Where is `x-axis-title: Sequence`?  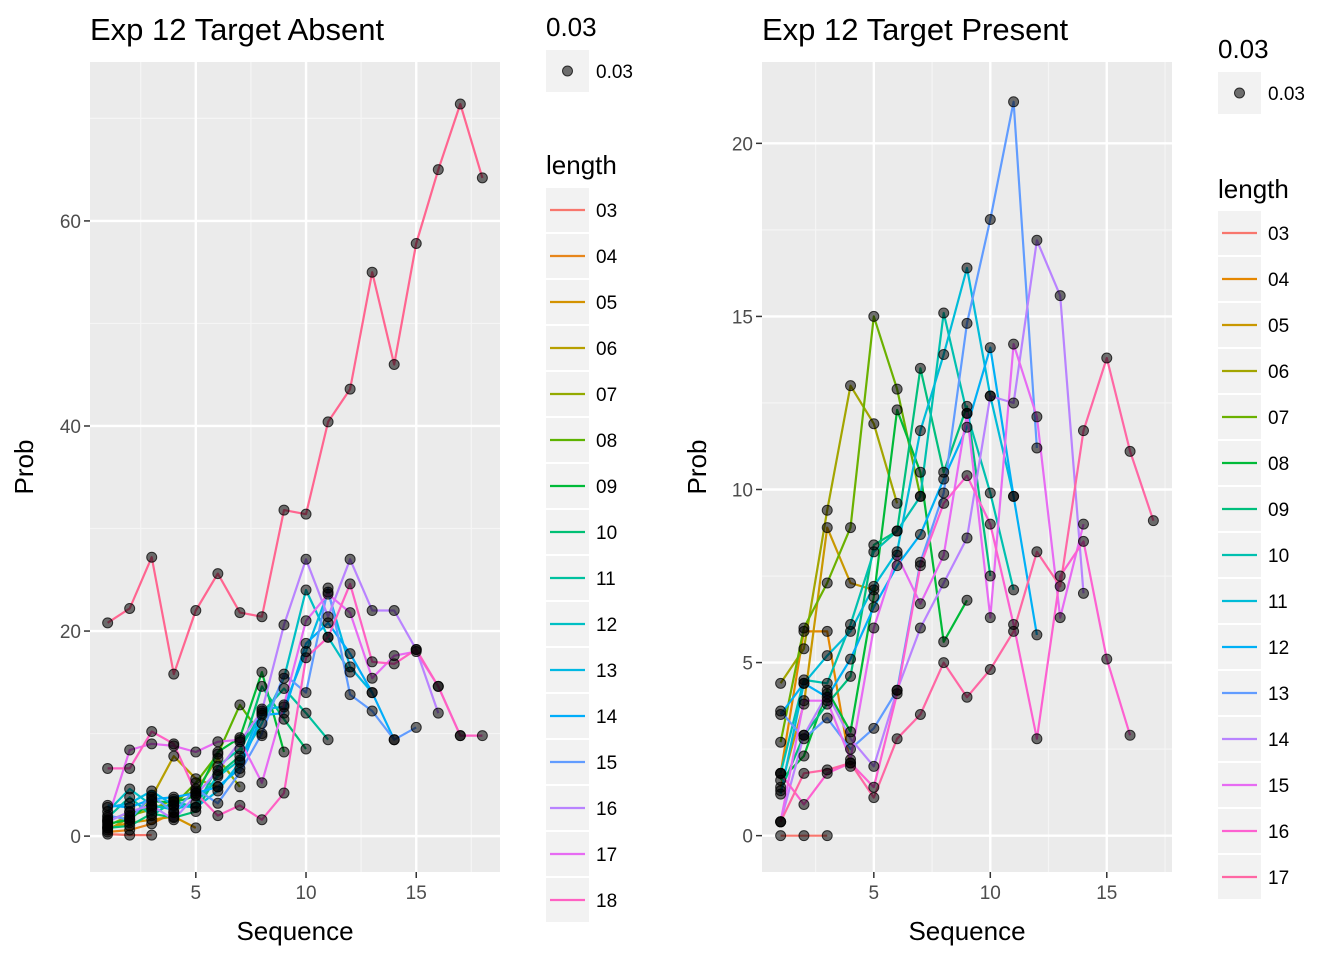
x-axis-title: Sequence is located at coordinates (966, 931).